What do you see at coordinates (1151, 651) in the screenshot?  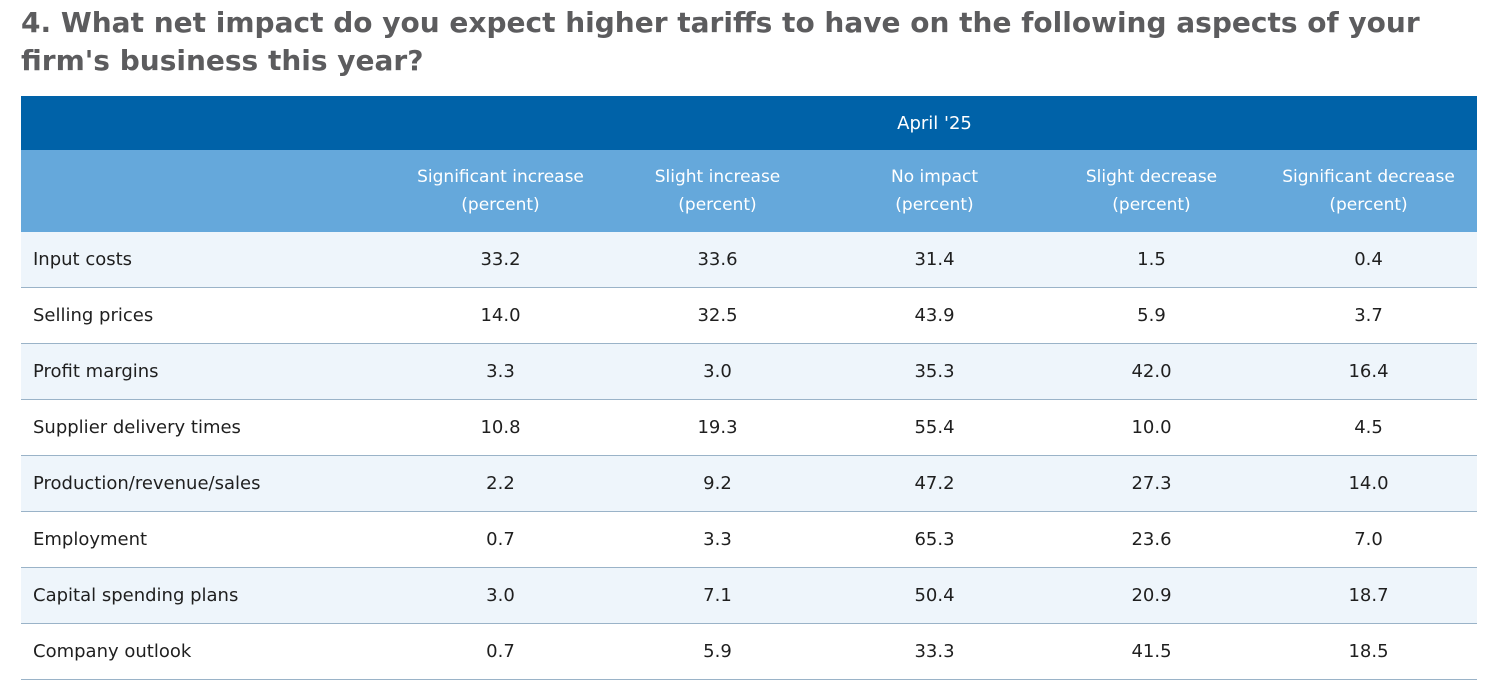 I see `table-cell: 41.5` at bounding box center [1151, 651].